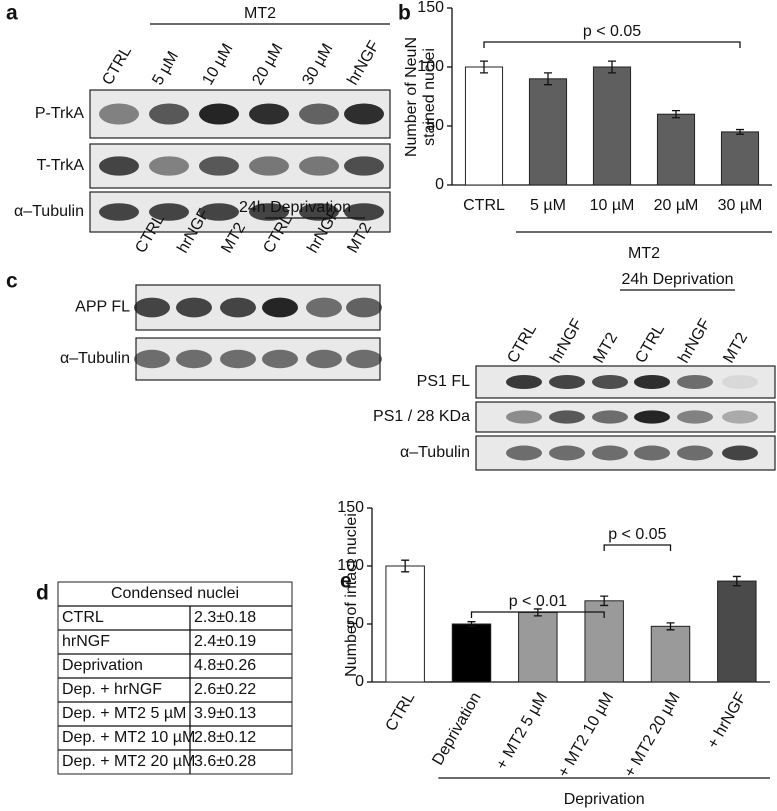 The width and height of the screenshot is (777, 811). What do you see at coordinates (727, 720) in the screenshot?
I see `x-tick-label: + hrNGF` at bounding box center [727, 720].